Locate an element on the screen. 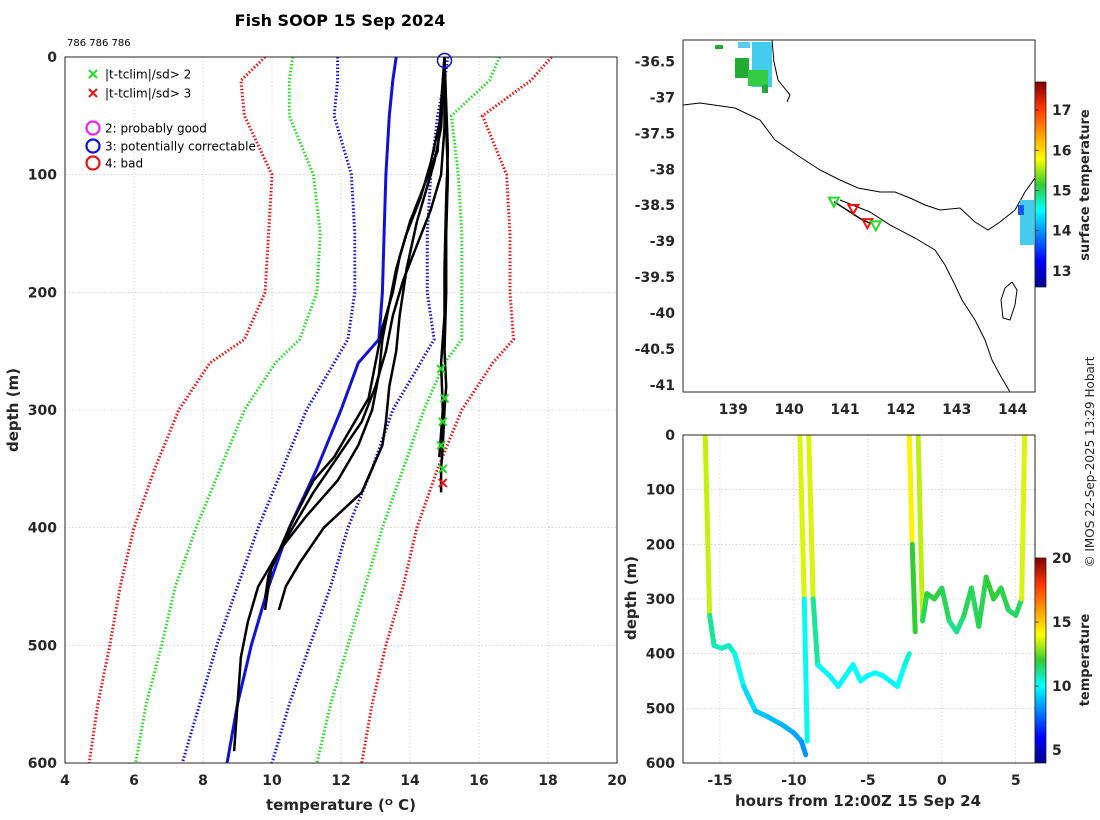 This screenshot has width=1100, height=820. clim-mean+2sd is located at coordinates (408, 410).